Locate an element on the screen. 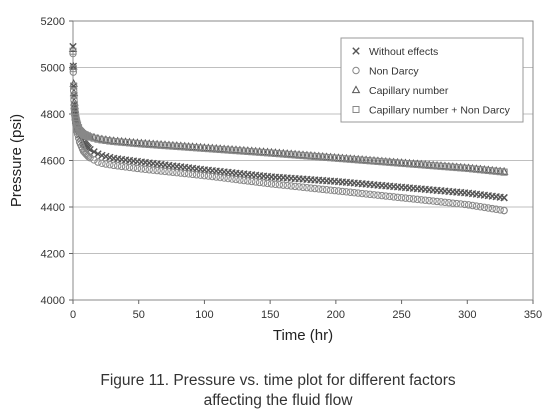  marker-stroke is located at coordinates (98, 154).